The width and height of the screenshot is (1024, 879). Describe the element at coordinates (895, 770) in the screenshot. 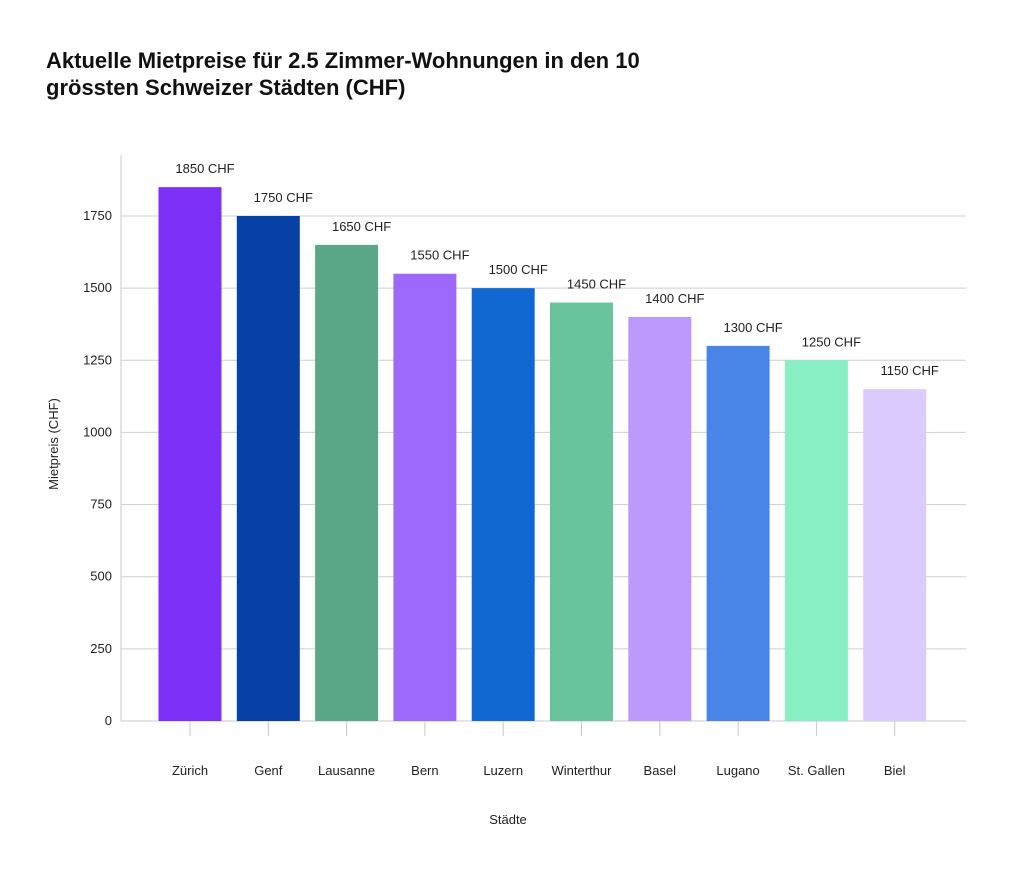

I see `x-tick-label: Biel` at that location.